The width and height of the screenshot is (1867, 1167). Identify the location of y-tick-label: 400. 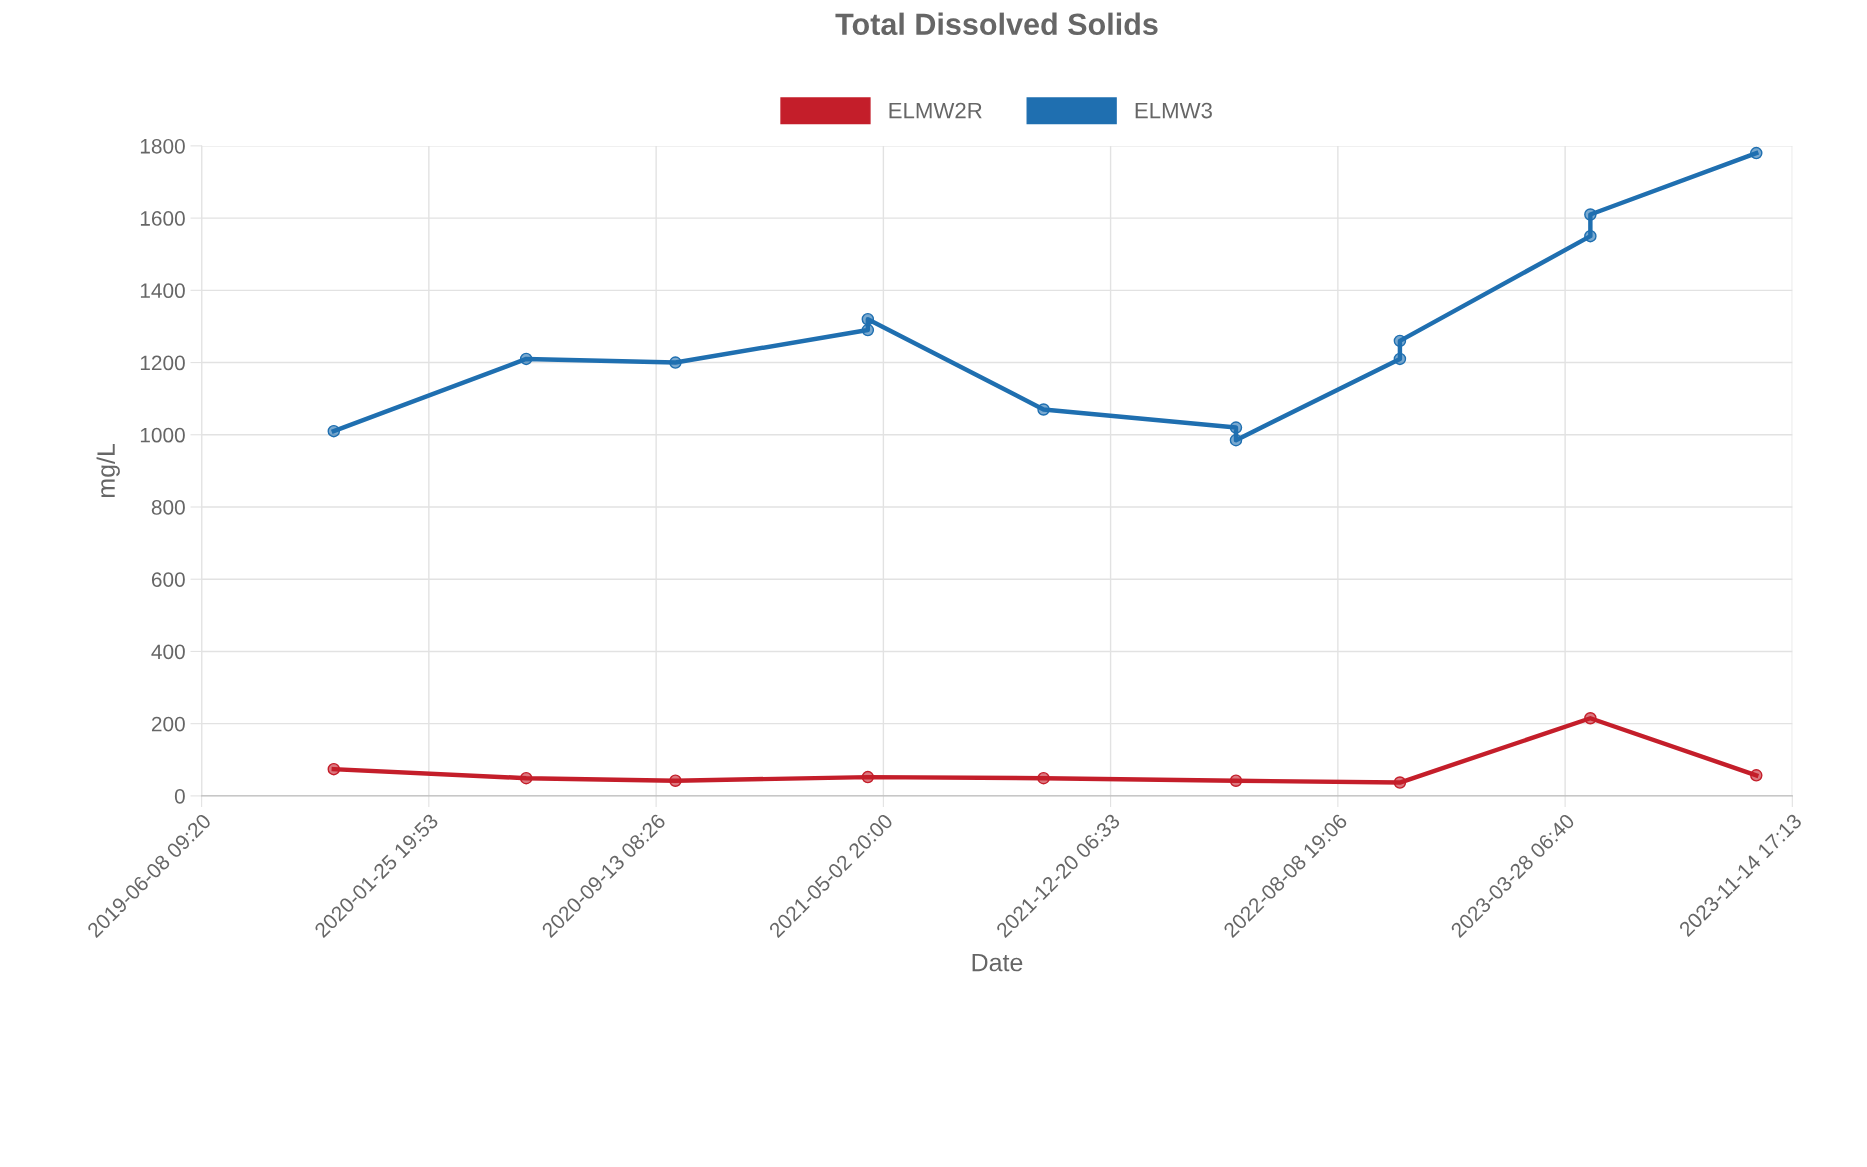
(168, 652).